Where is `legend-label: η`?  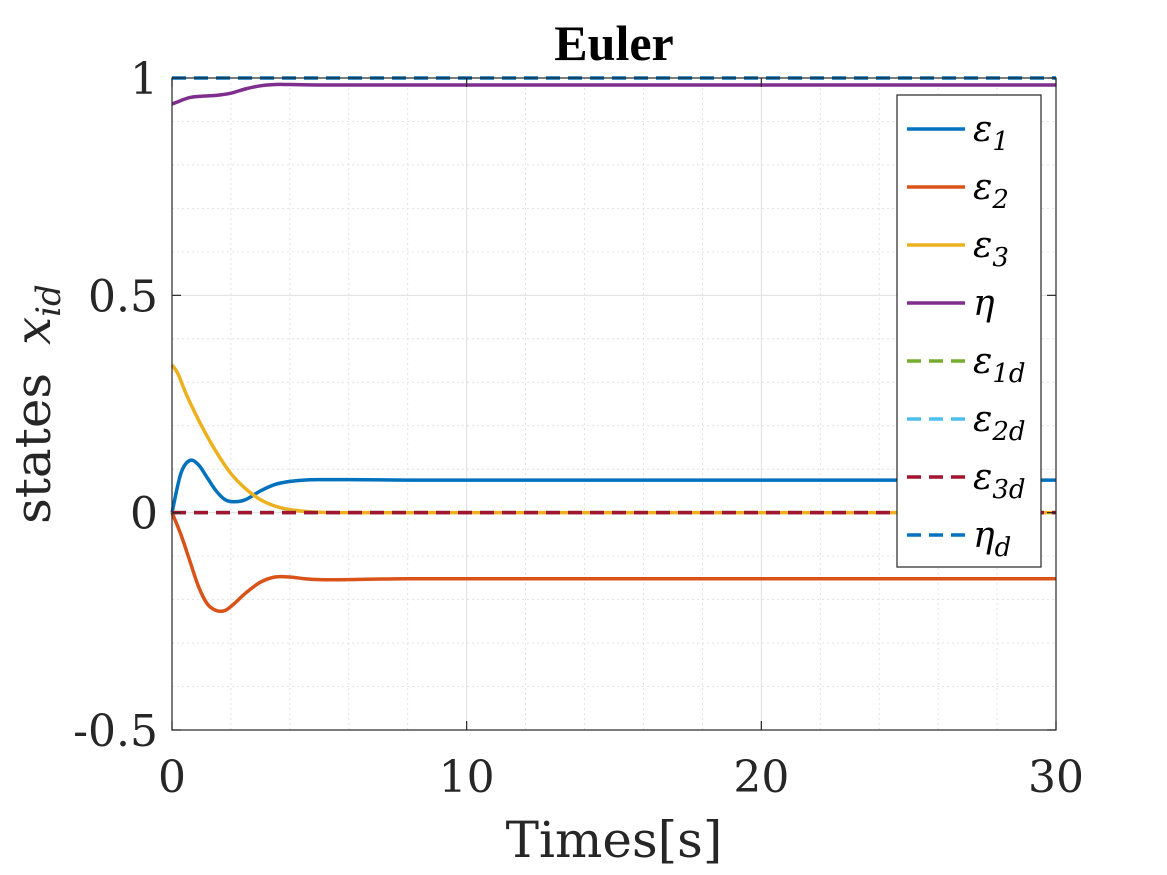 legend-label: η is located at coordinates (984, 303).